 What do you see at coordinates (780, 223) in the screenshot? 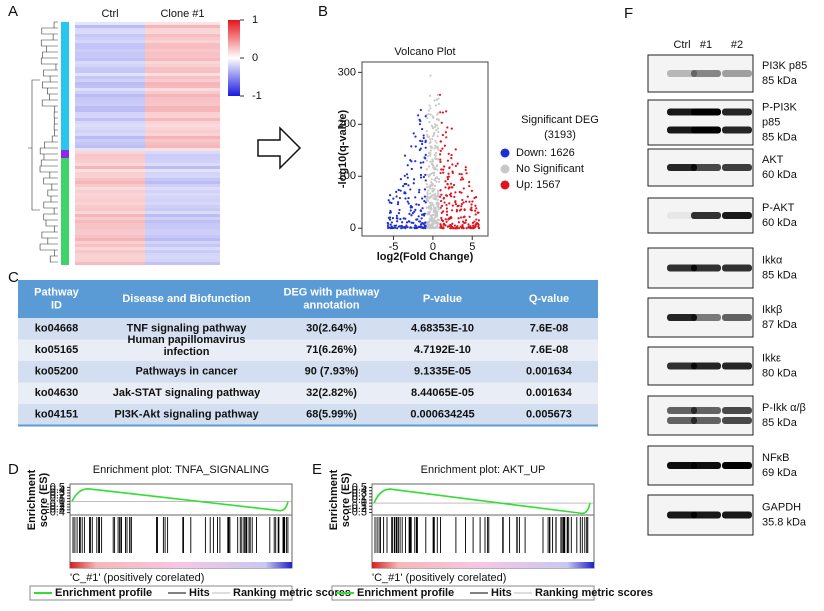
I see `protein-label: 60 kDa` at bounding box center [780, 223].